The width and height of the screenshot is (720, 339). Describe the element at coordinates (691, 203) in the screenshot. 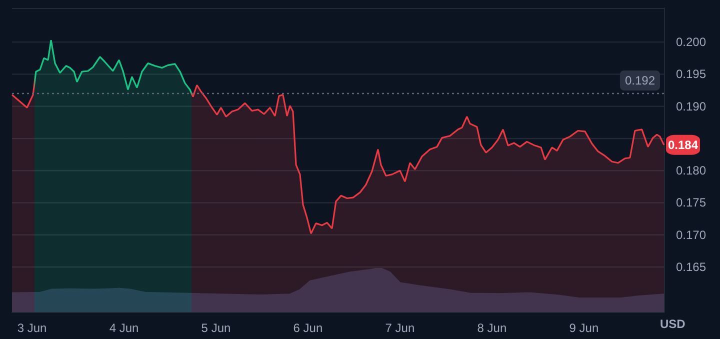

I see `y-tick-label: 0.175` at that location.